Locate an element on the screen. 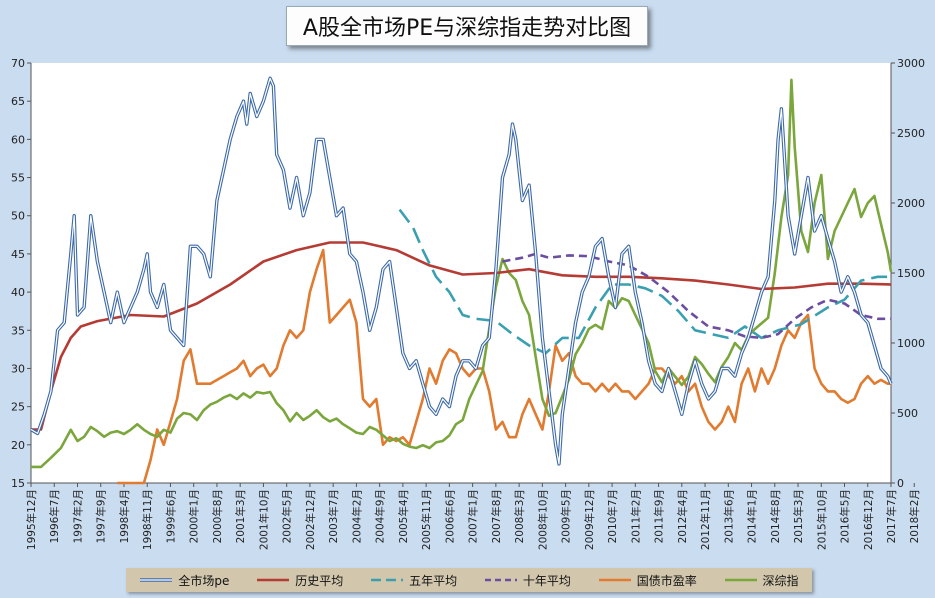 The width and height of the screenshot is (935, 598). y-left-tick-label: 50 is located at coordinates (18, 216).